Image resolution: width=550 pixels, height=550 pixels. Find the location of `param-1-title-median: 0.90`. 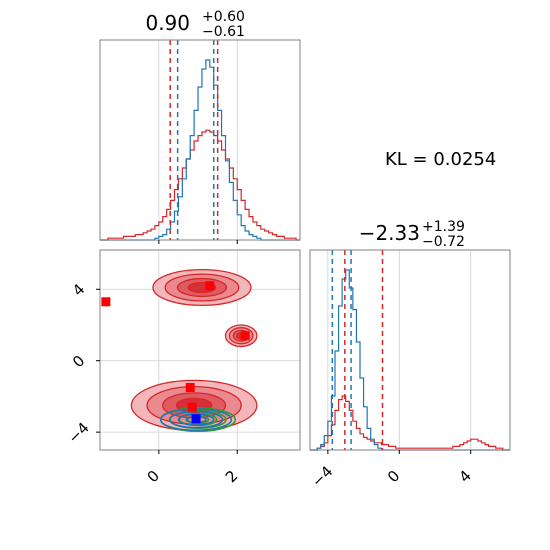

param-1-title-median: 0.90 is located at coordinates (167, 23).